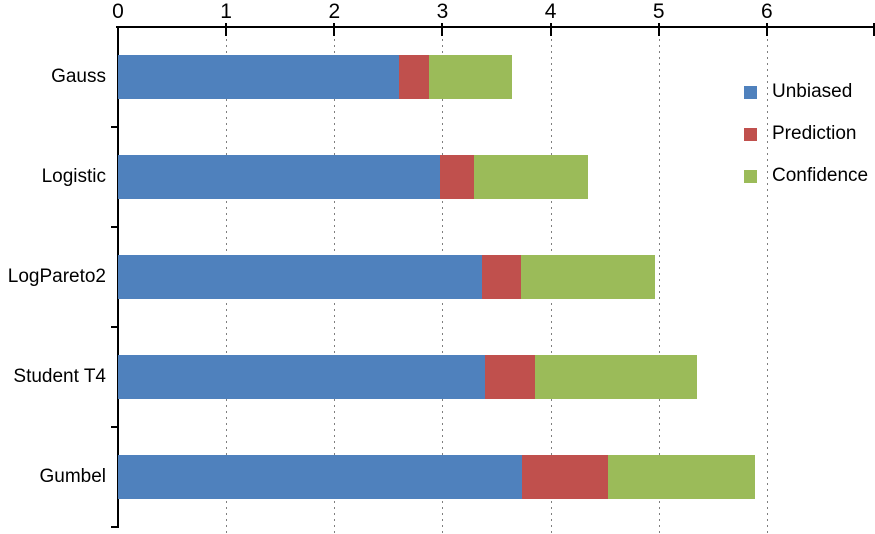 The image size is (875, 534). I want to click on x-axis-line, so click(495, 27).